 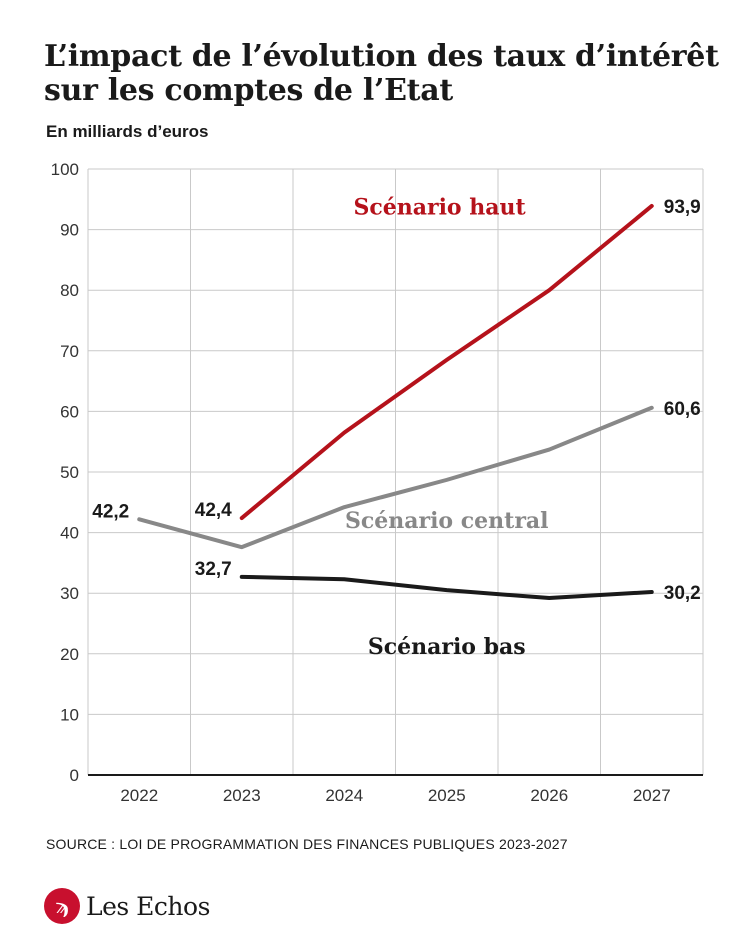 What do you see at coordinates (682, 593) in the screenshot?
I see `data-label: 30,2` at bounding box center [682, 593].